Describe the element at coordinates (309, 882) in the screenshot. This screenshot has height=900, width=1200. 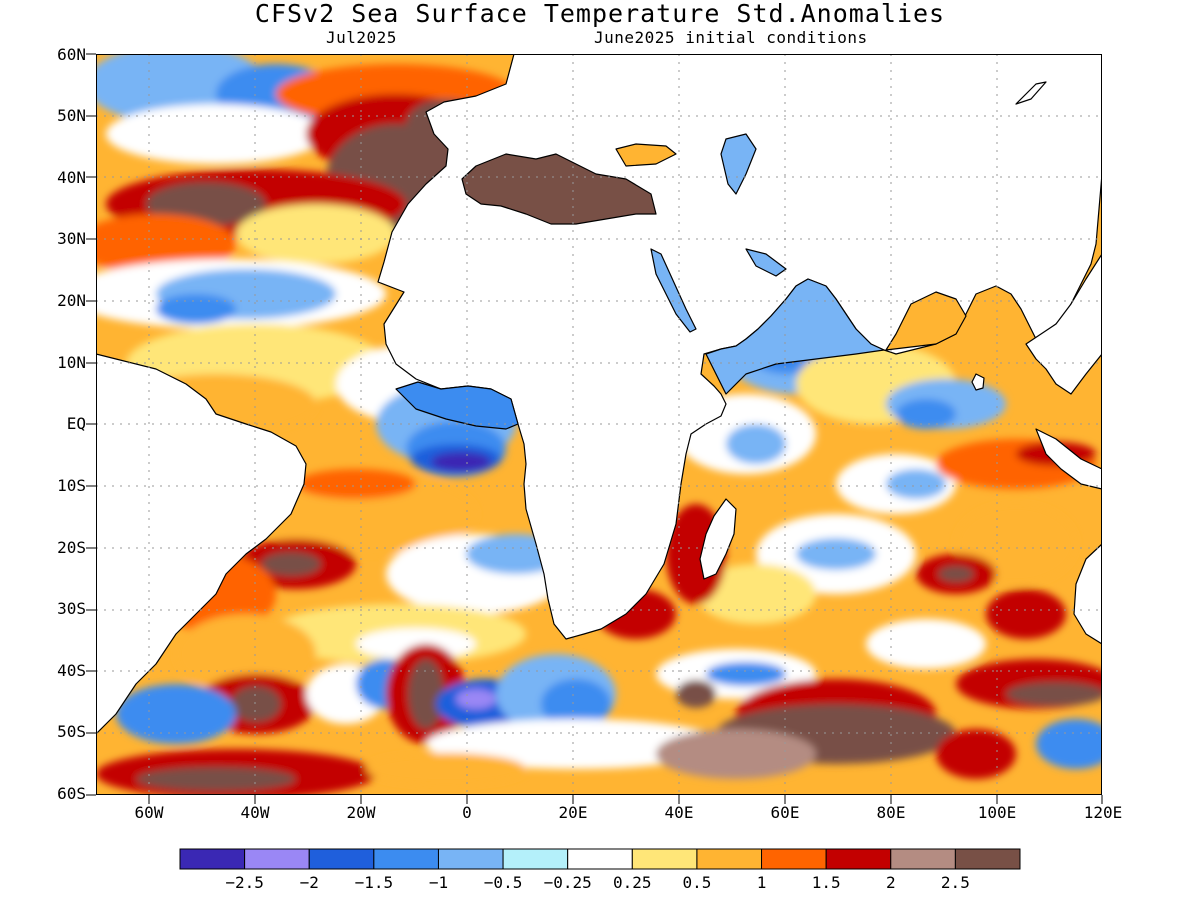
I see `colorbar-label: −2` at that location.